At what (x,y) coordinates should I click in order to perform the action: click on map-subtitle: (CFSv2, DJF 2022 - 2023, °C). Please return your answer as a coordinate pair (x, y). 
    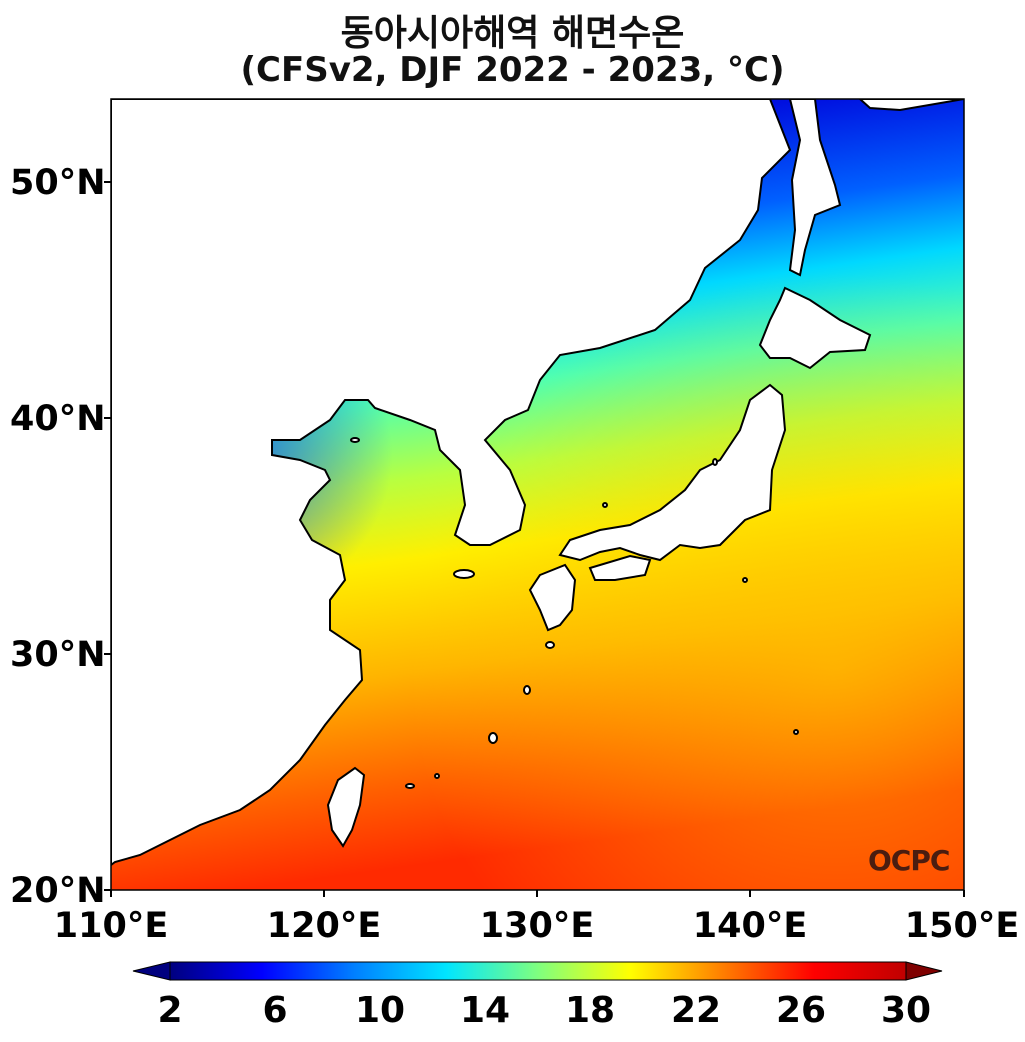
    Looking at the image, I should click on (512, 70).